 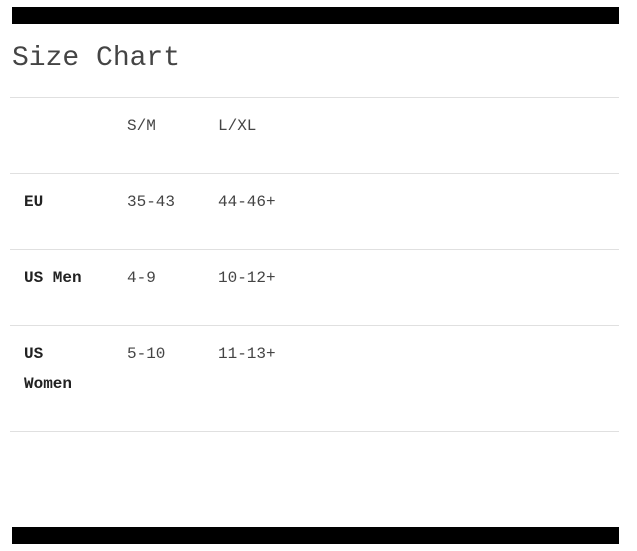 I want to click on top-bar, so click(x=315, y=15).